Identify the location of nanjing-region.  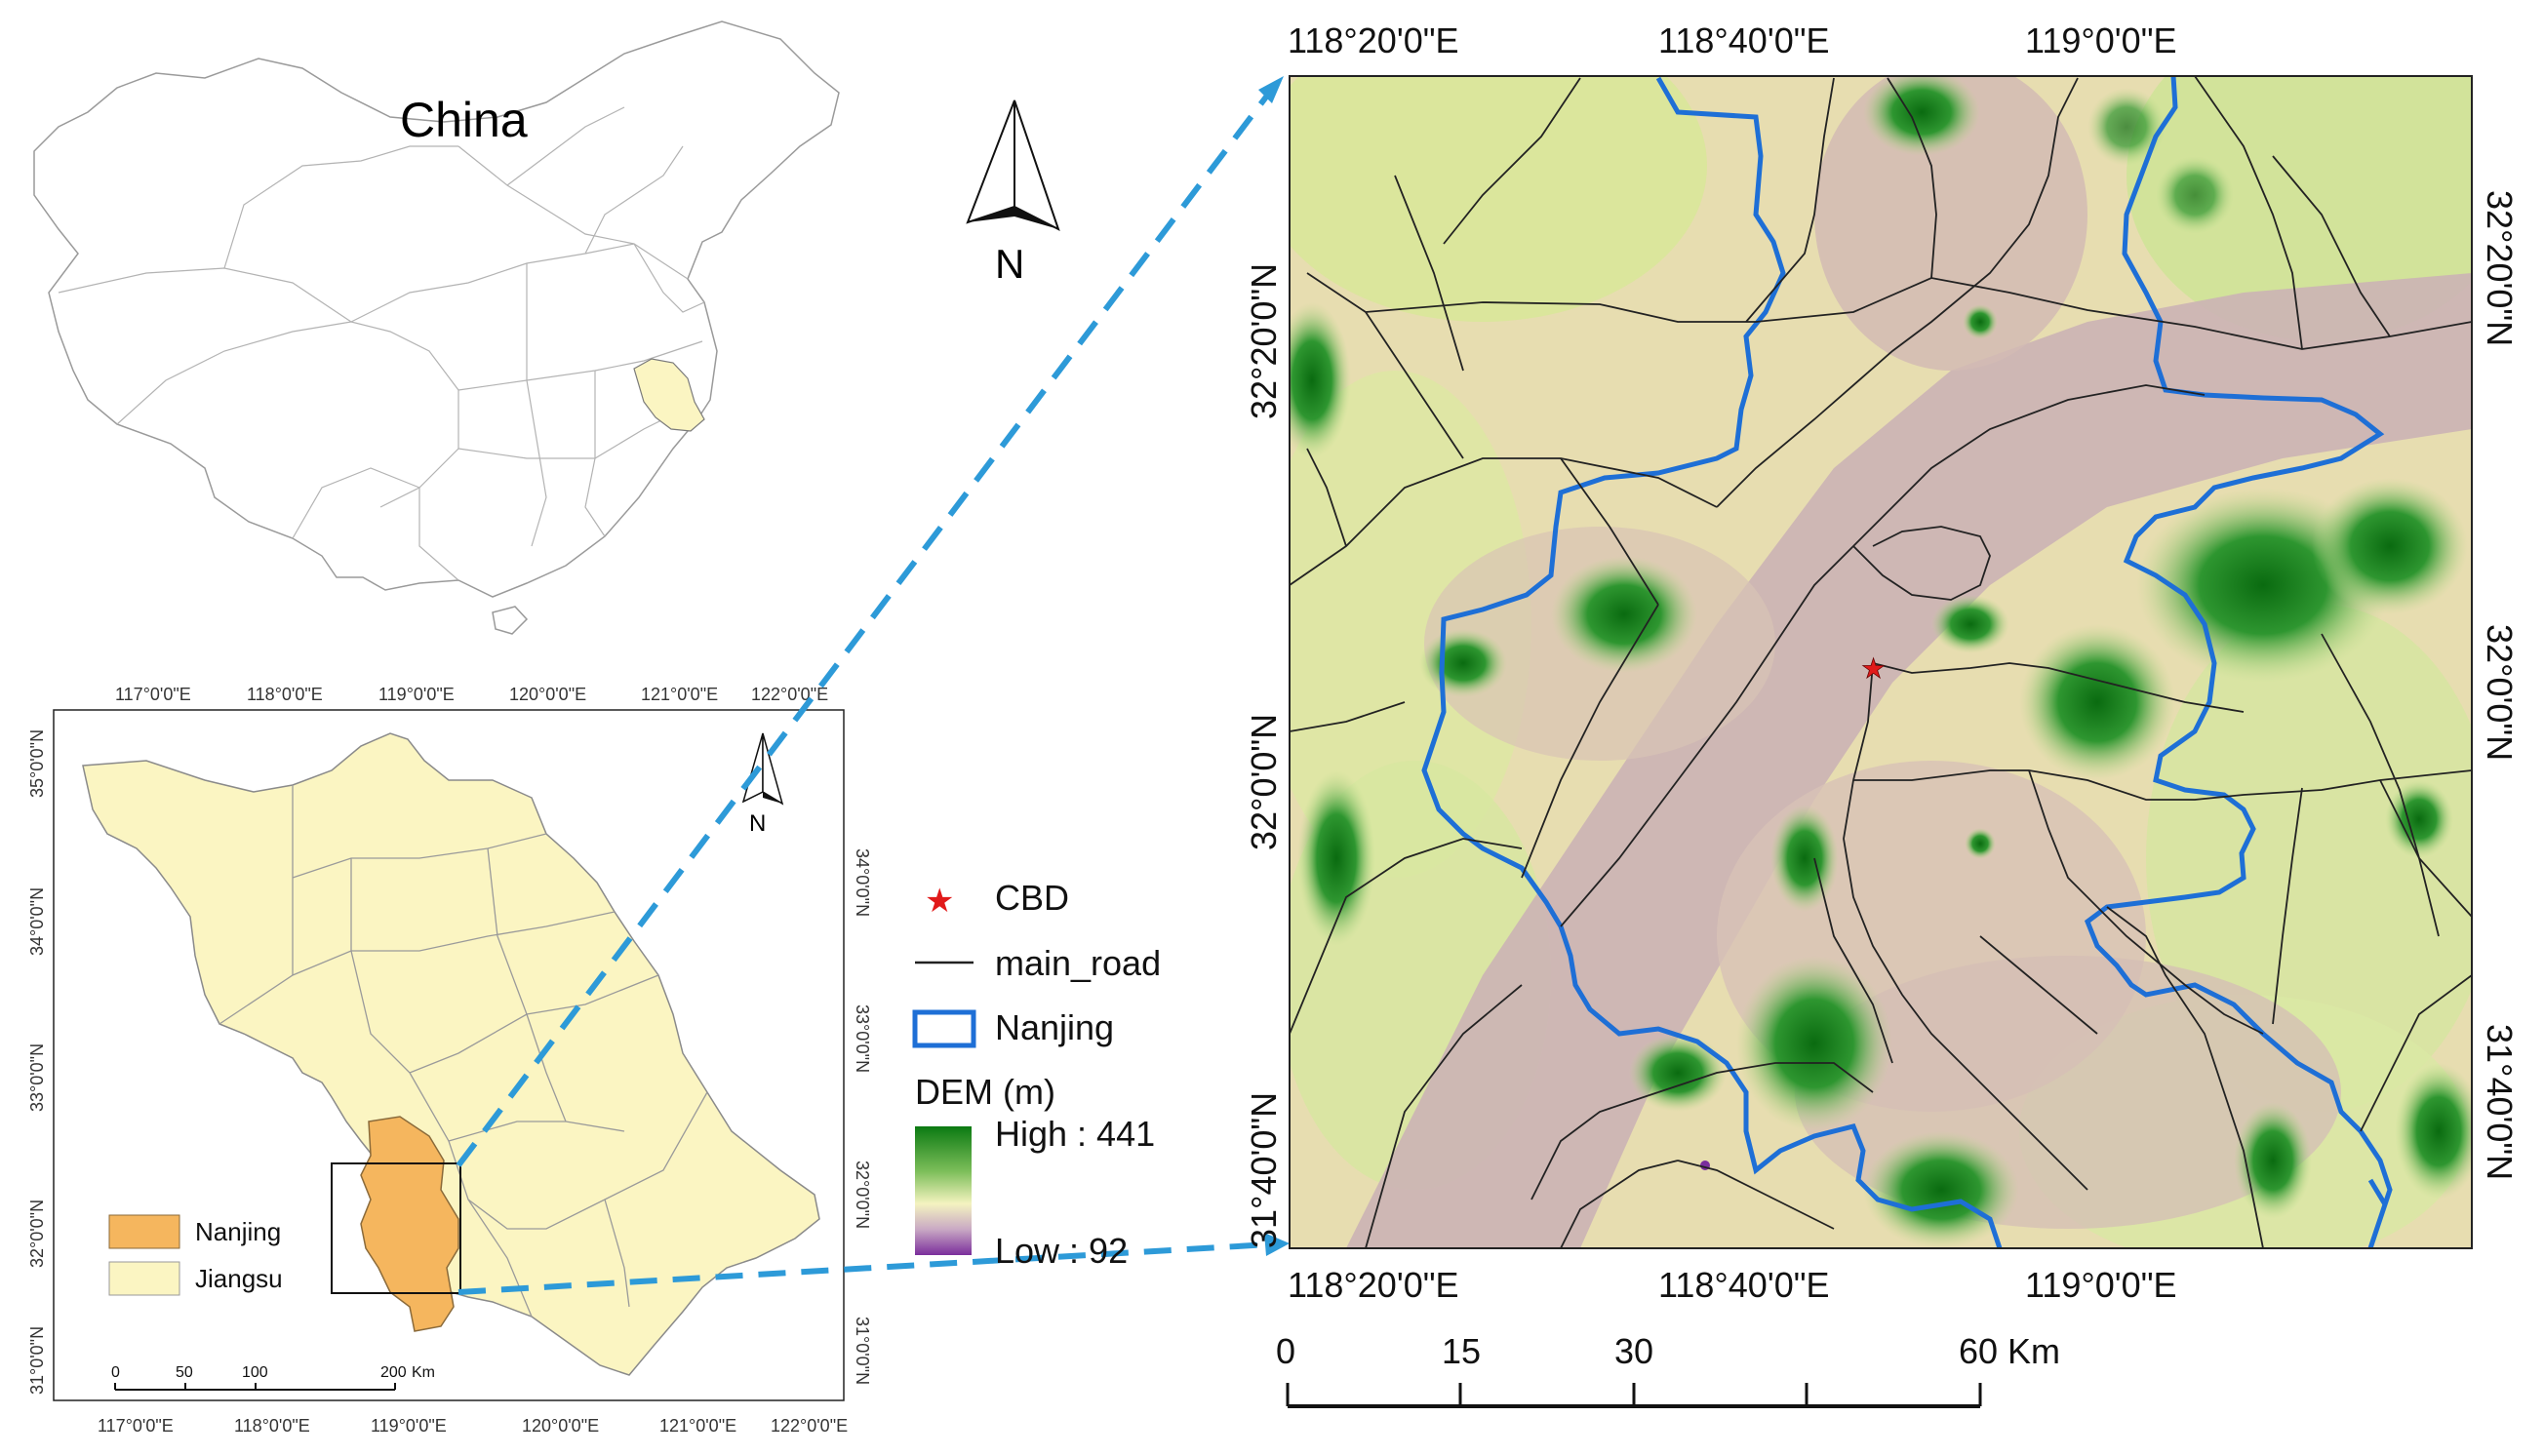
(409, 1224).